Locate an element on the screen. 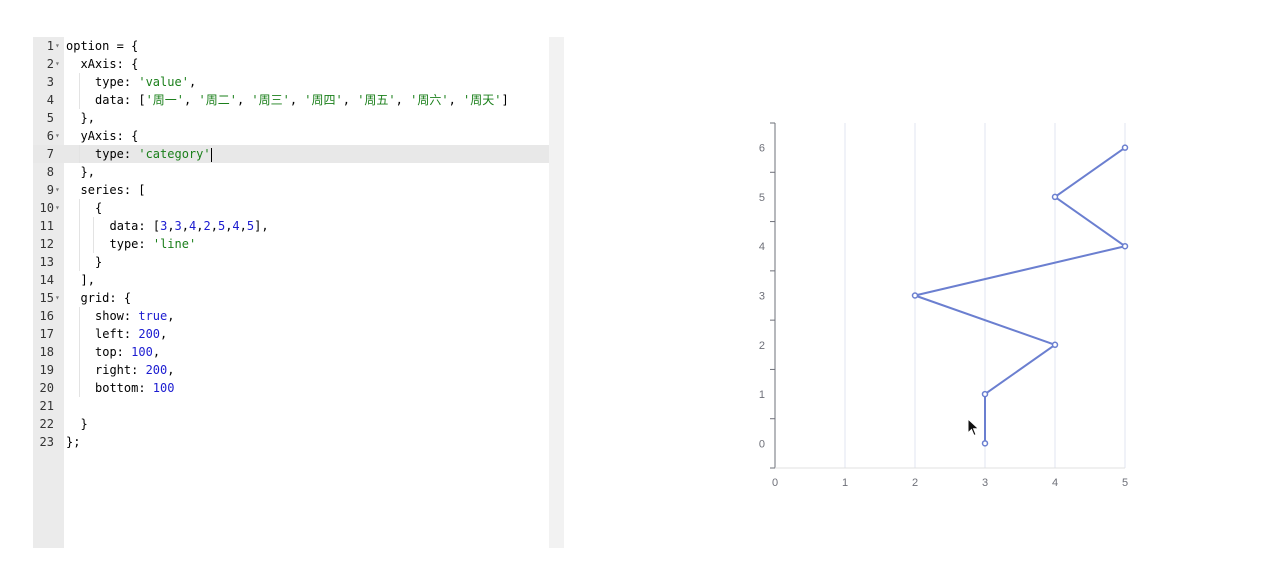 Image resolution: width=1276 pixels, height=580 pixels. code-text: }; is located at coordinates (73, 442).